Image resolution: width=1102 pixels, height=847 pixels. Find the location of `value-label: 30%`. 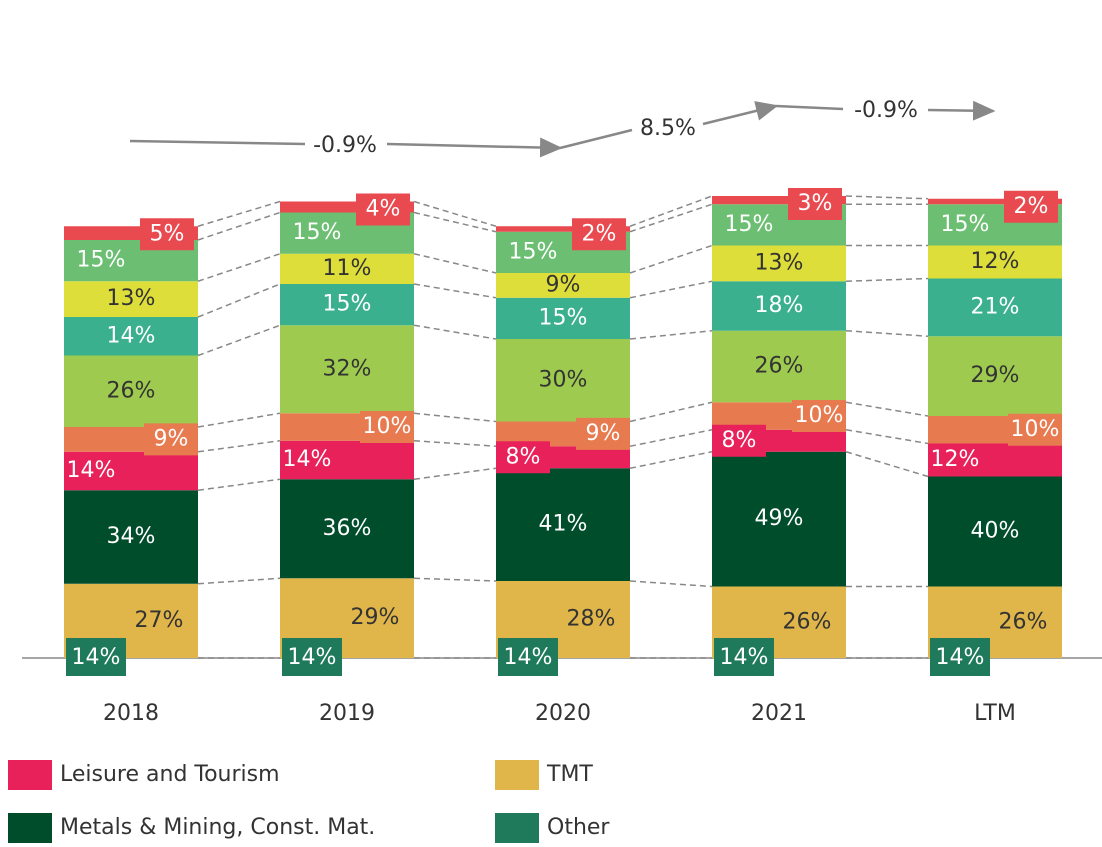

value-label: 30% is located at coordinates (563, 379).